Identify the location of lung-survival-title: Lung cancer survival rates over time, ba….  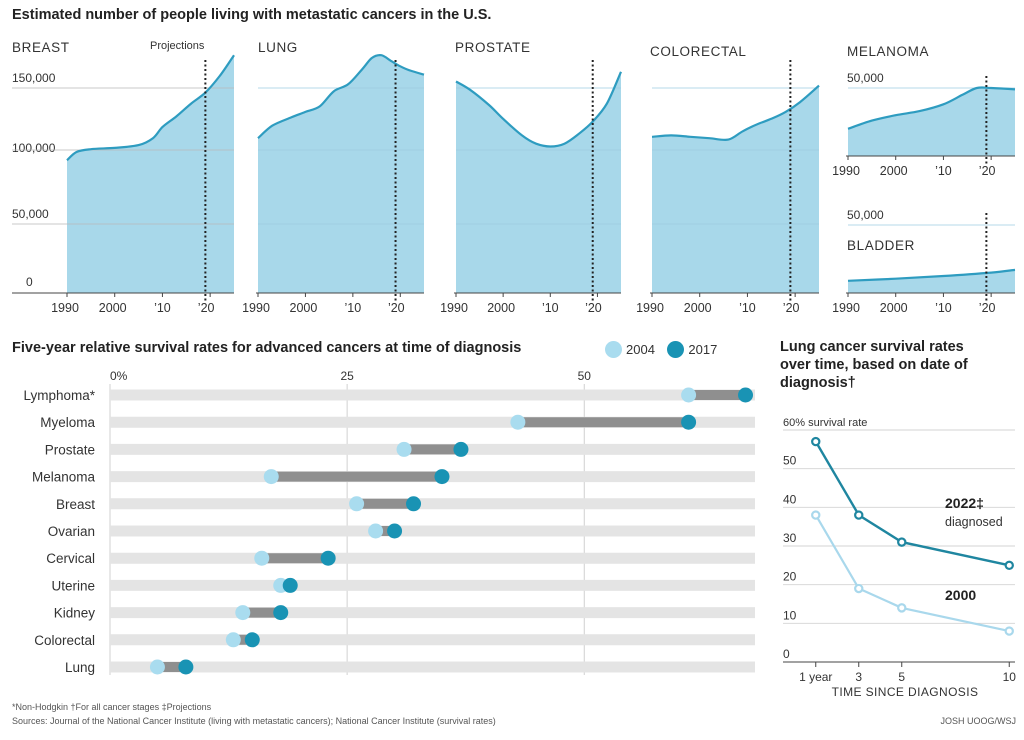
(874, 365).